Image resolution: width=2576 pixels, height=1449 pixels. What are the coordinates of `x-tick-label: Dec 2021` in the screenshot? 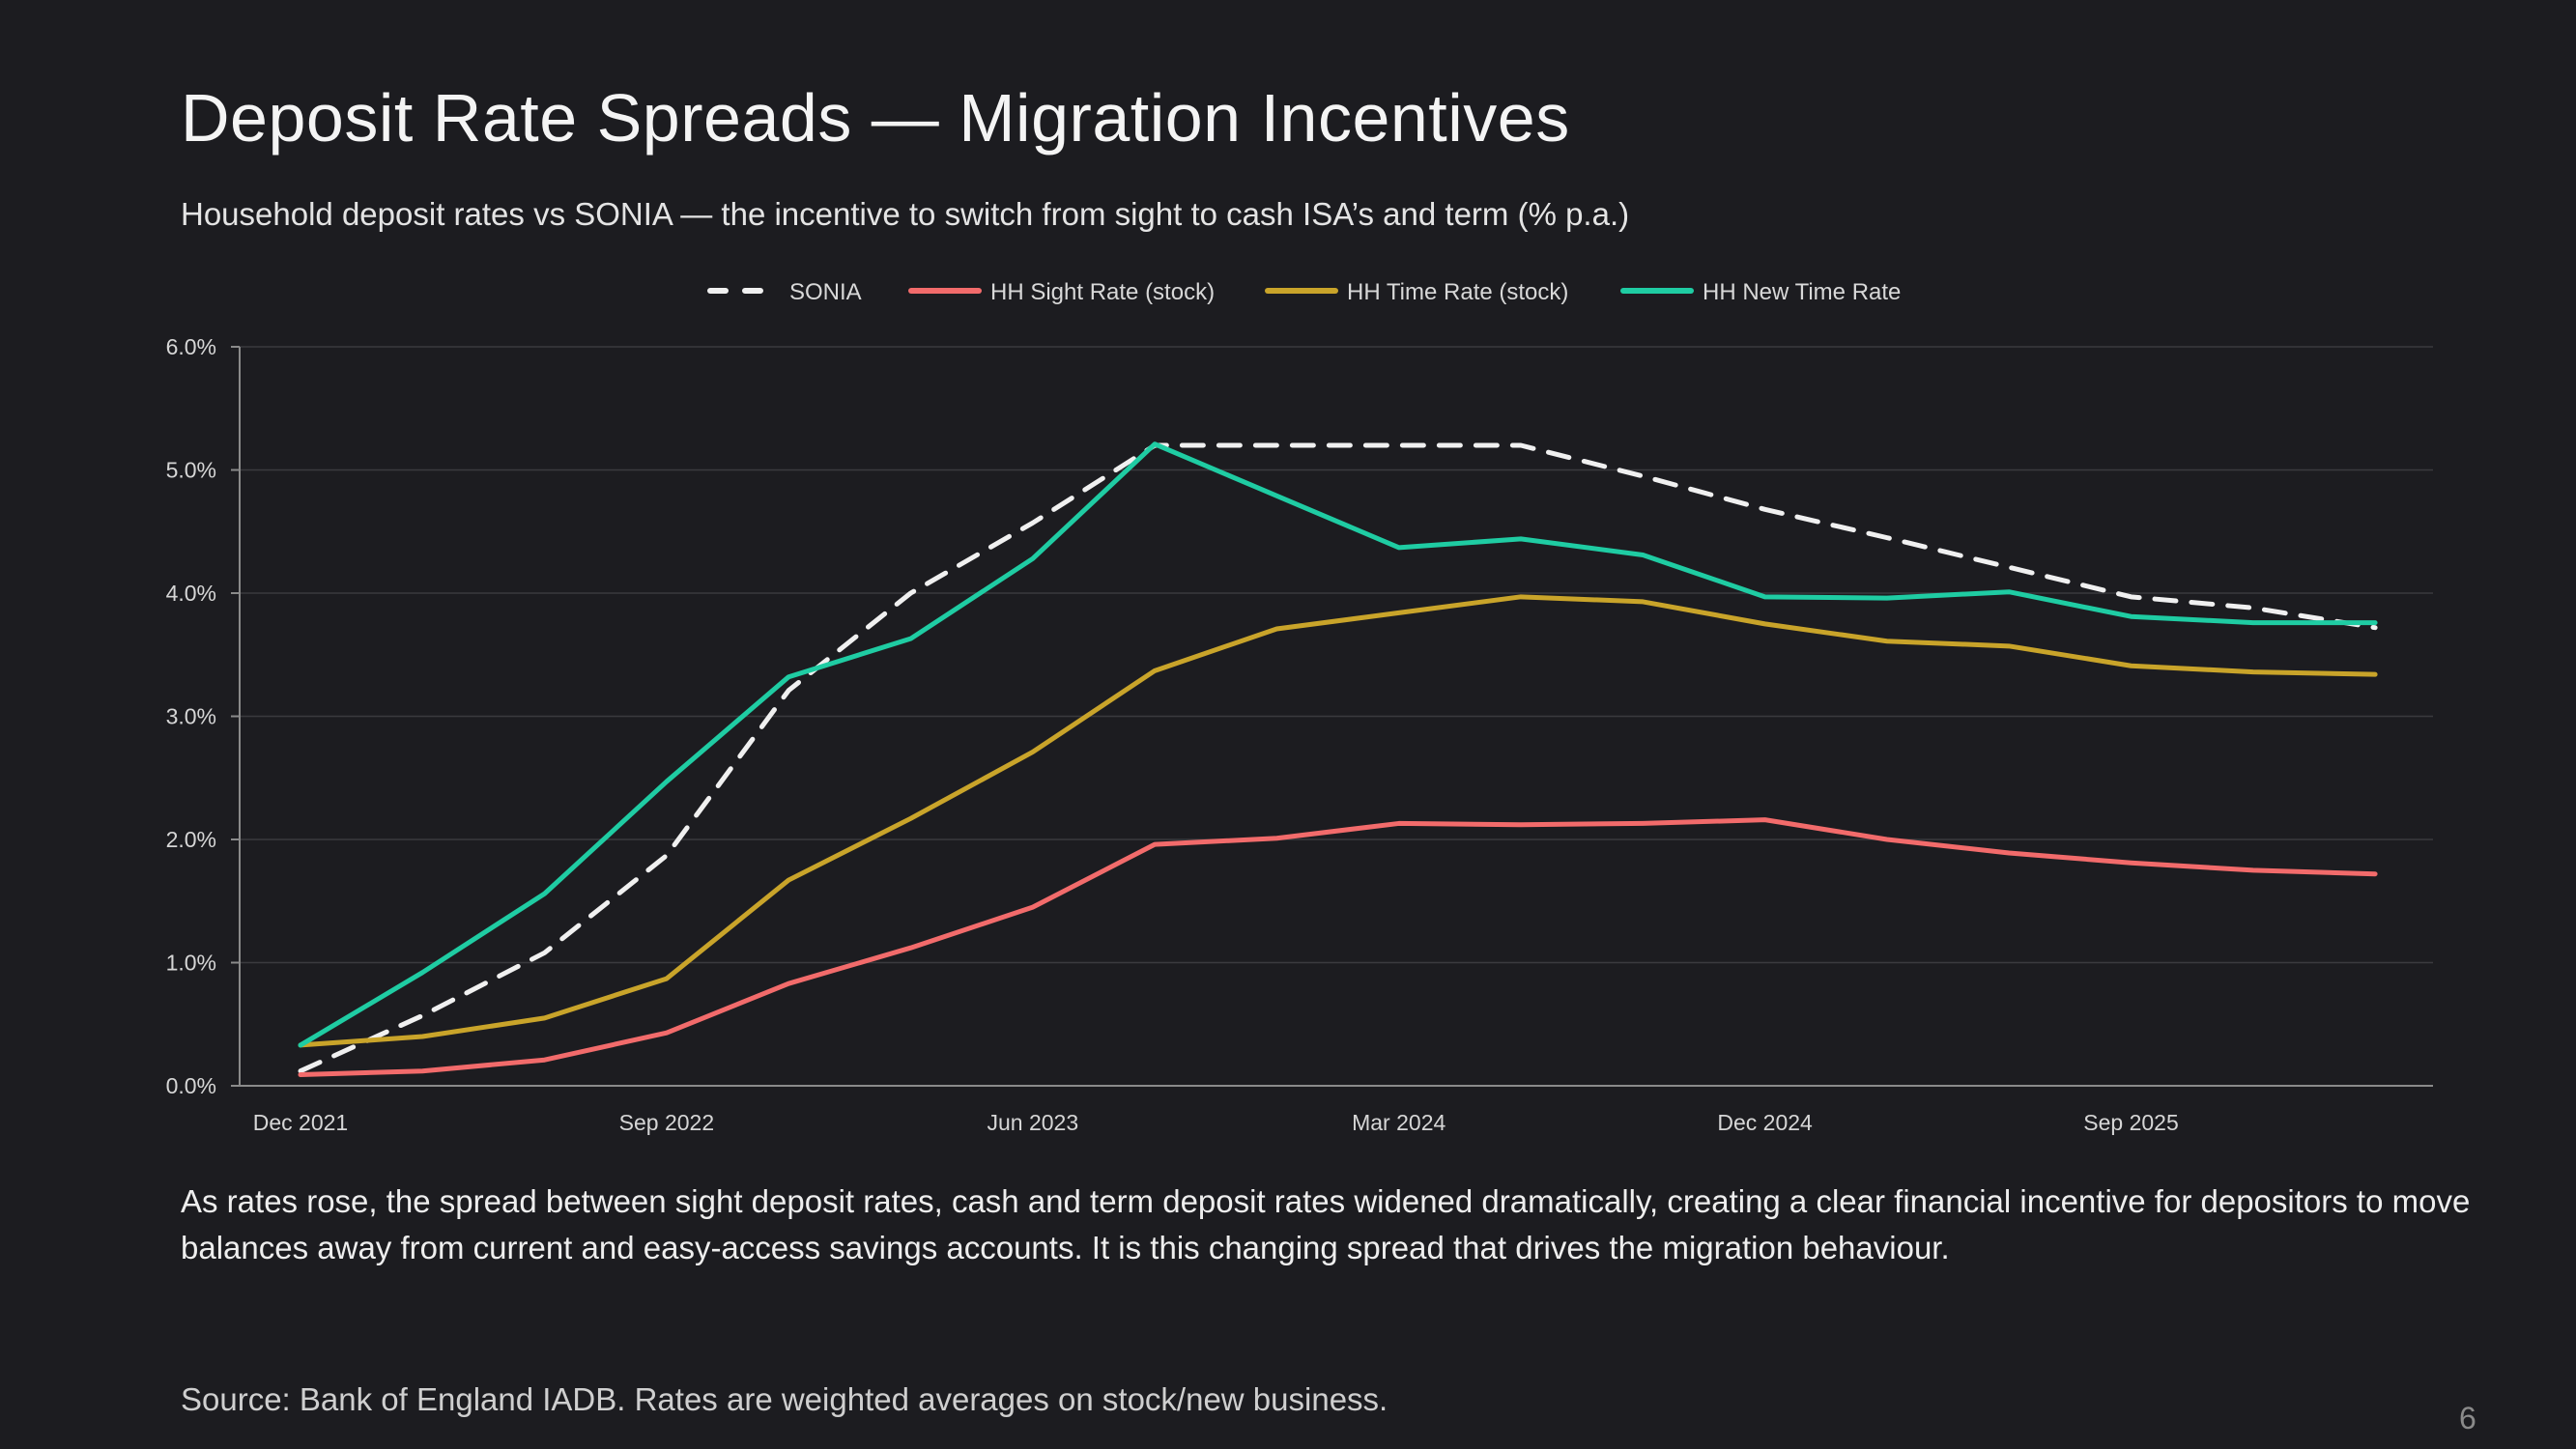 It's located at (301, 1122).